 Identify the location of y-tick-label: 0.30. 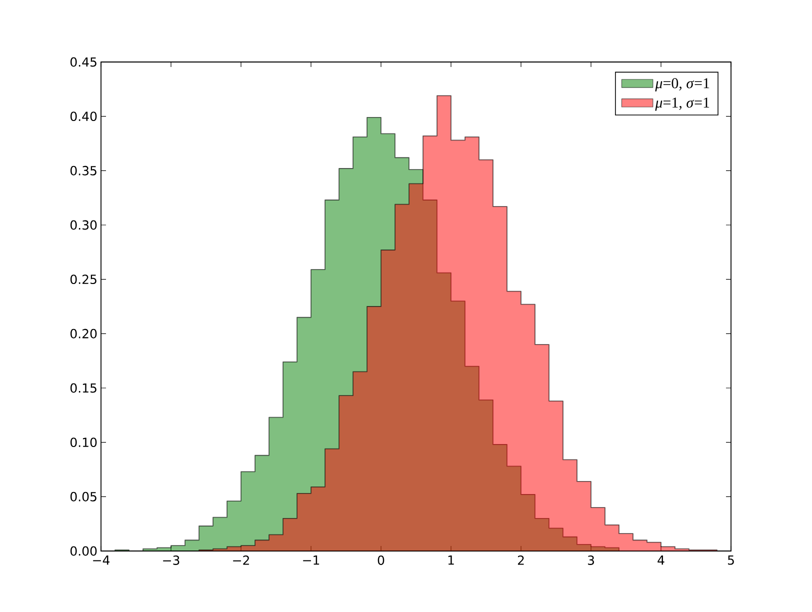
(83, 225).